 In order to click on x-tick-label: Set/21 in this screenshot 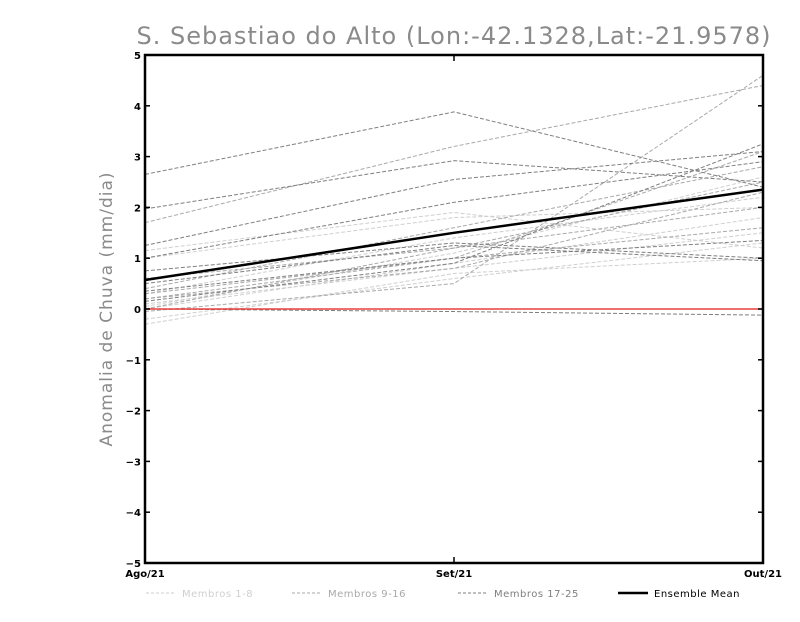, I will do `click(454, 574)`.